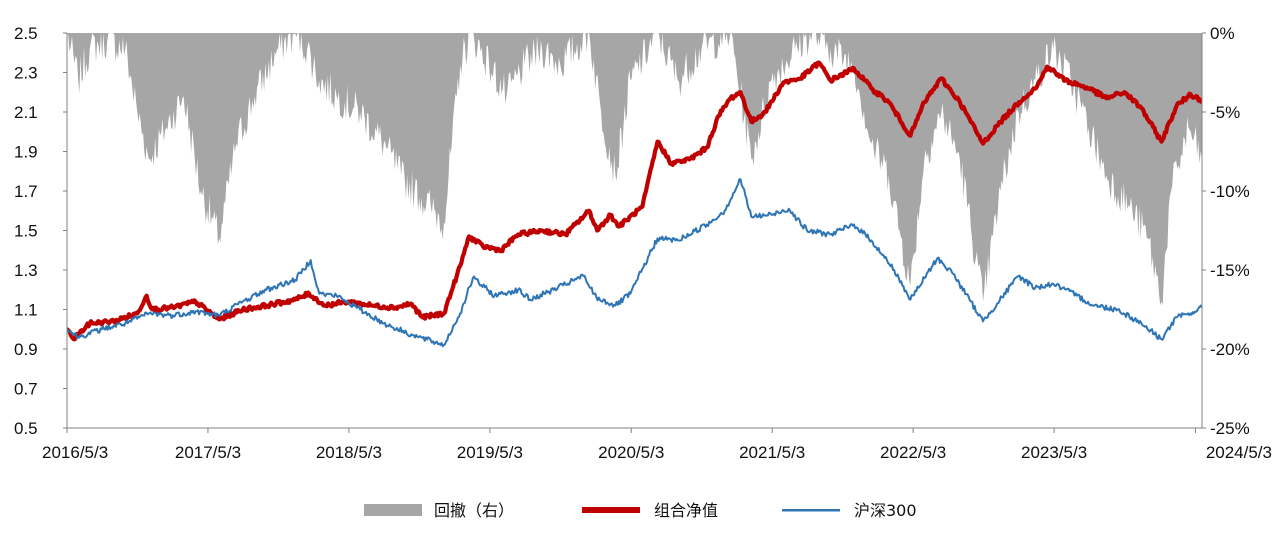 This screenshot has height=534, width=1287. Describe the element at coordinates (208, 452) in the screenshot. I see `x-tick-label: 2017/5/3` at that location.